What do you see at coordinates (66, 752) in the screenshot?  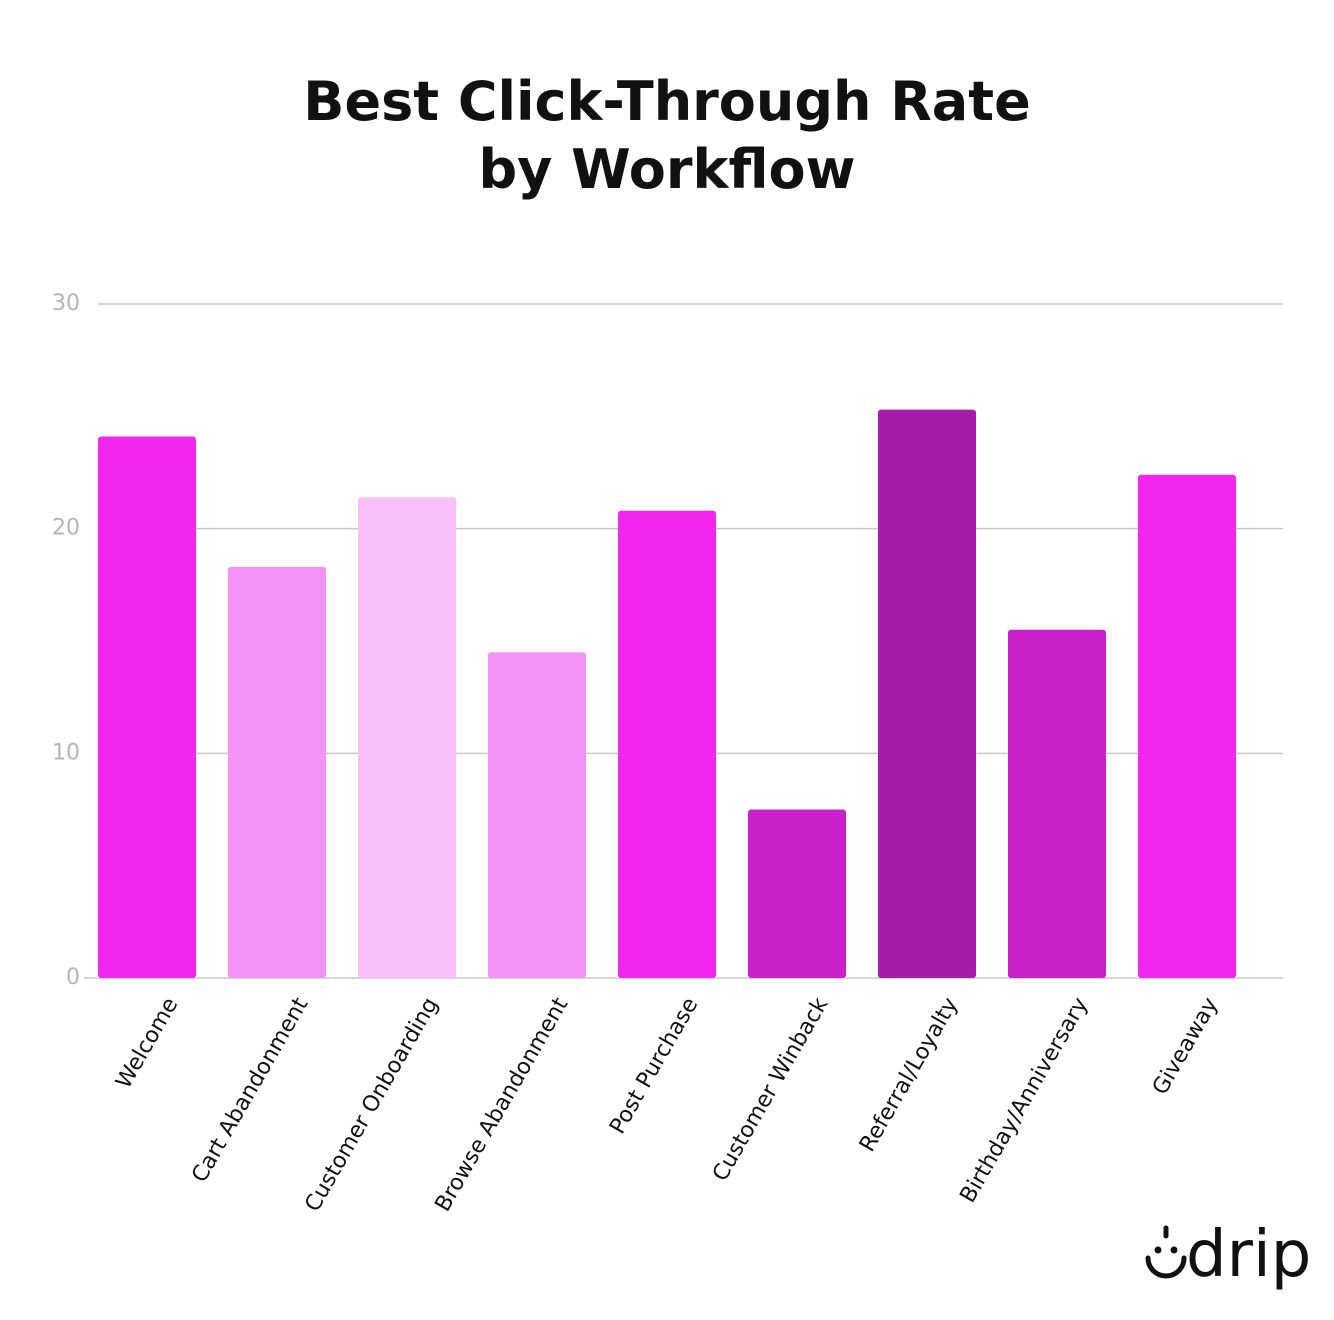 I see `y-tick-label: 10` at bounding box center [66, 752].